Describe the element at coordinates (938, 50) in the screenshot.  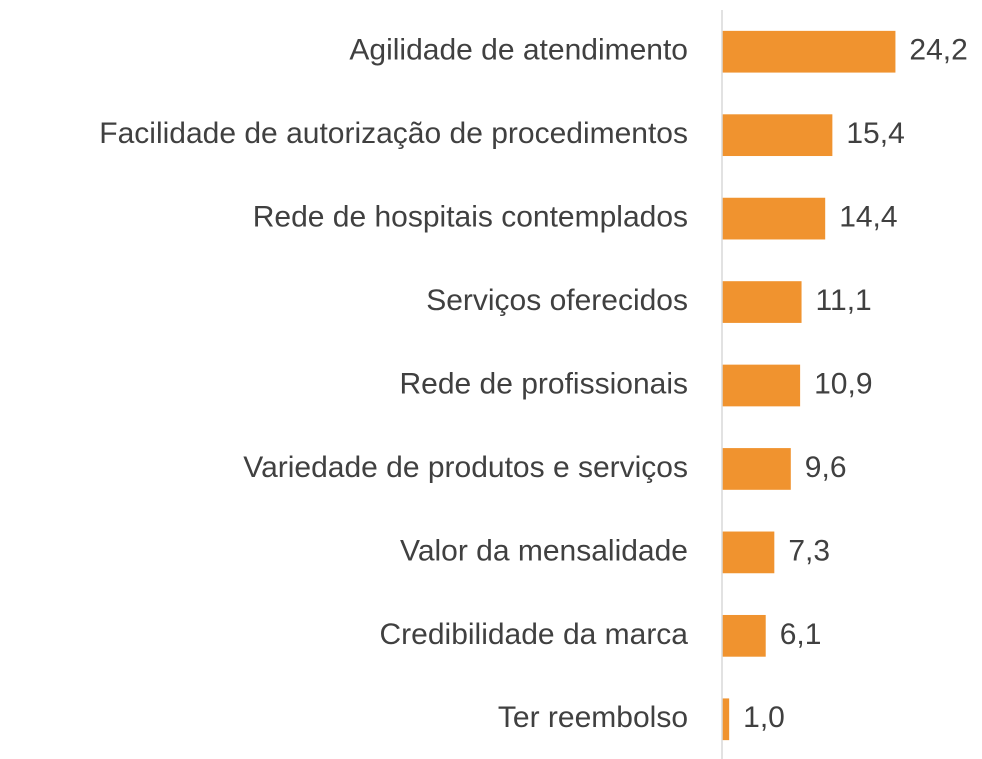
I see `value-label: 24,2` at that location.